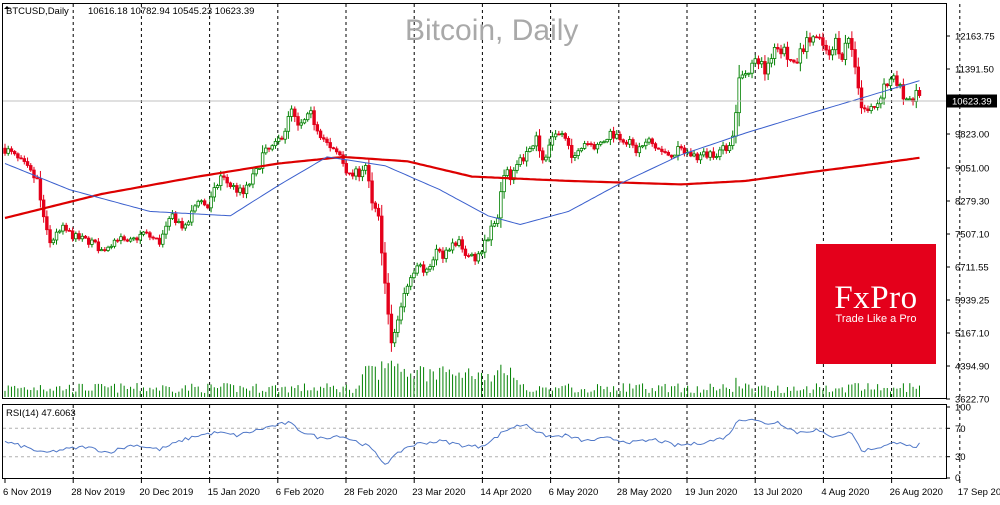 The image size is (1000, 505). What do you see at coordinates (972, 102) in the screenshot?
I see `current-price-label: 10623.39` at bounding box center [972, 102].